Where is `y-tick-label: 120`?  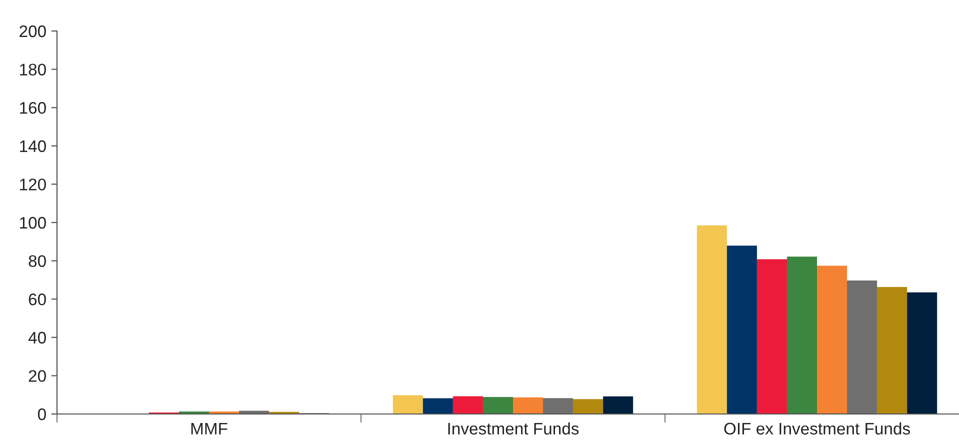
y-tick-label: 120 is located at coordinates (33, 184).